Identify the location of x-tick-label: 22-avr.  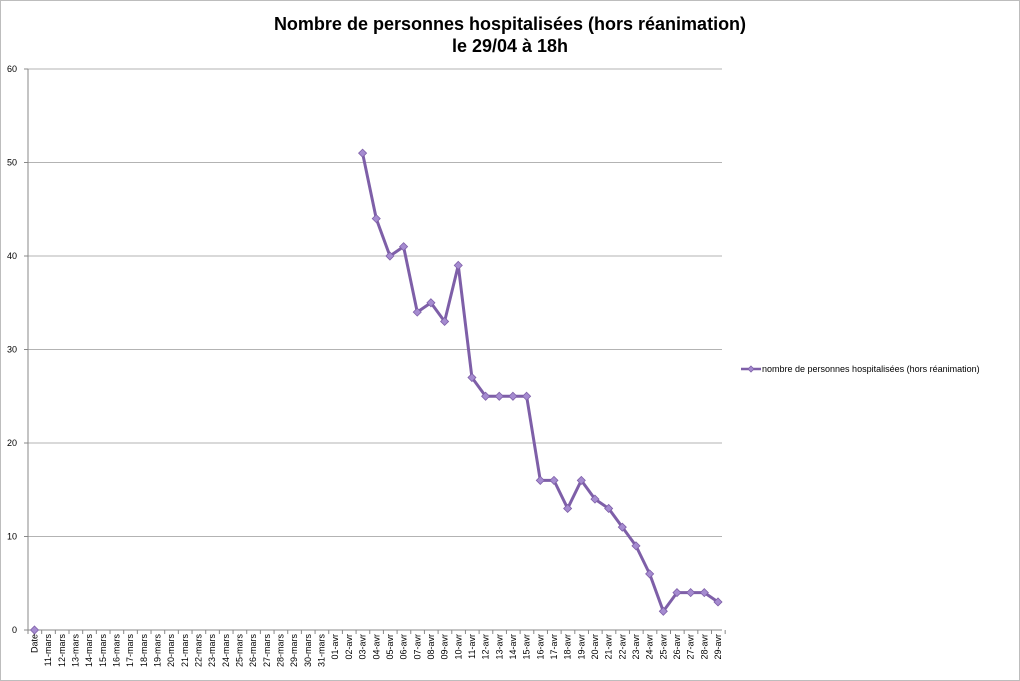
(622, 647).